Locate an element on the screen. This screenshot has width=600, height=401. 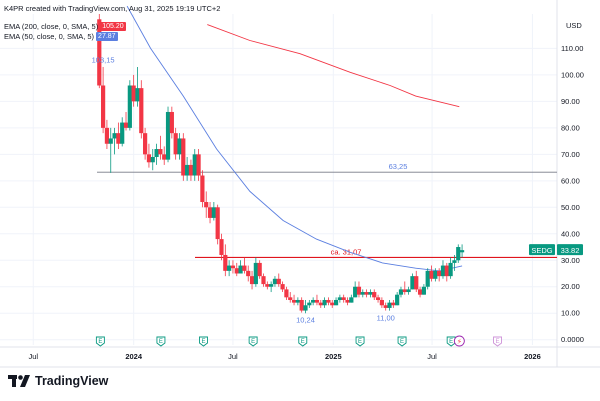
y-tick-label: 80.00 is located at coordinates (570, 127).